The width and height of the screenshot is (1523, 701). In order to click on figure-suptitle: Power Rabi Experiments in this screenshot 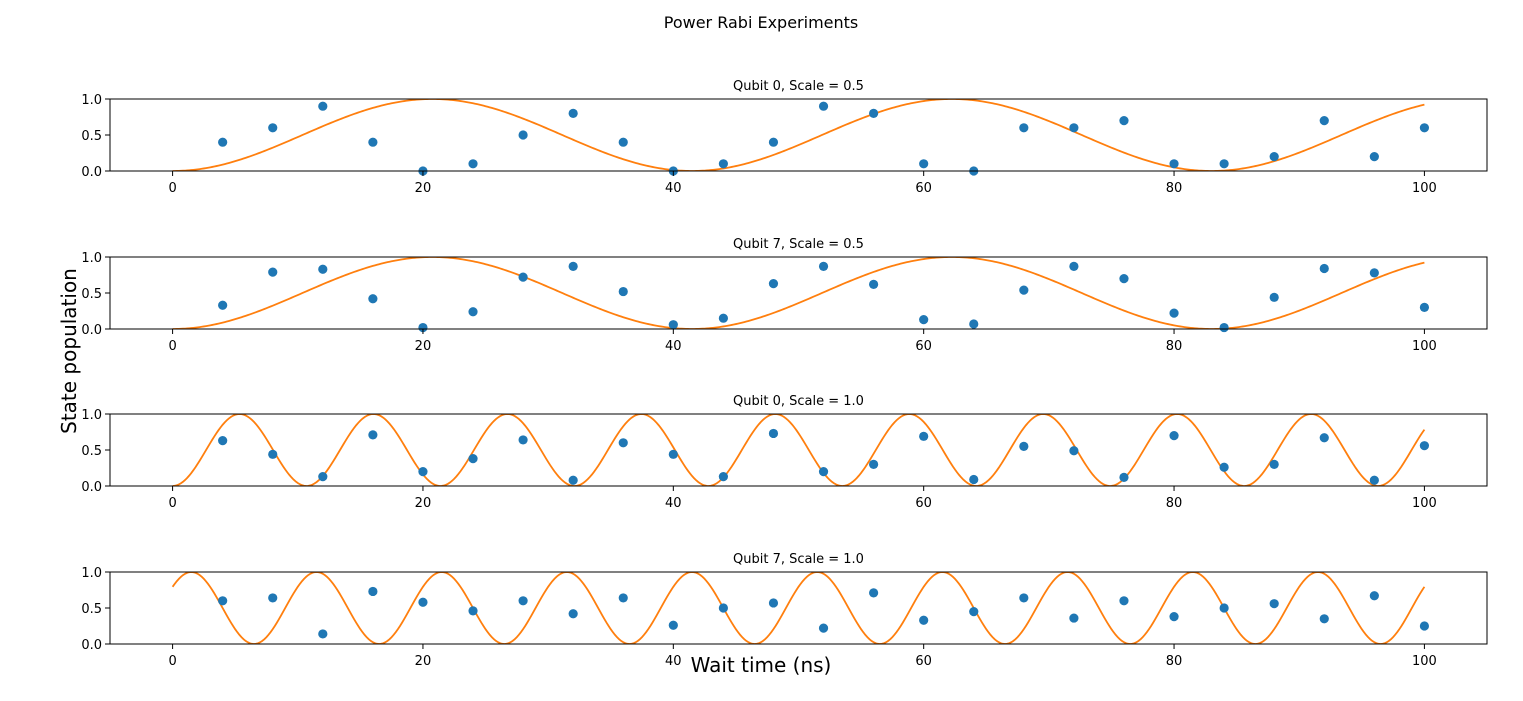, I will do `click(761, 22)`.